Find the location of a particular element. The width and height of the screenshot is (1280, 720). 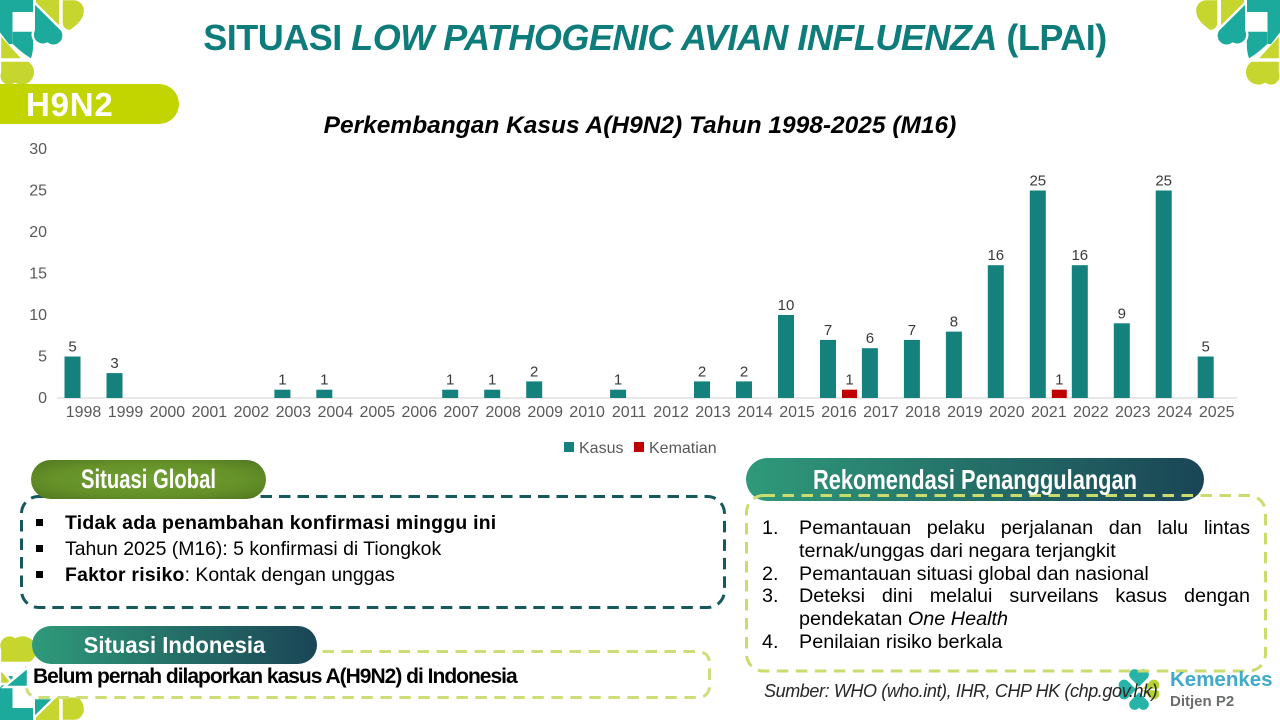

svg-text: 2008 is located at coordinates (503, 412).